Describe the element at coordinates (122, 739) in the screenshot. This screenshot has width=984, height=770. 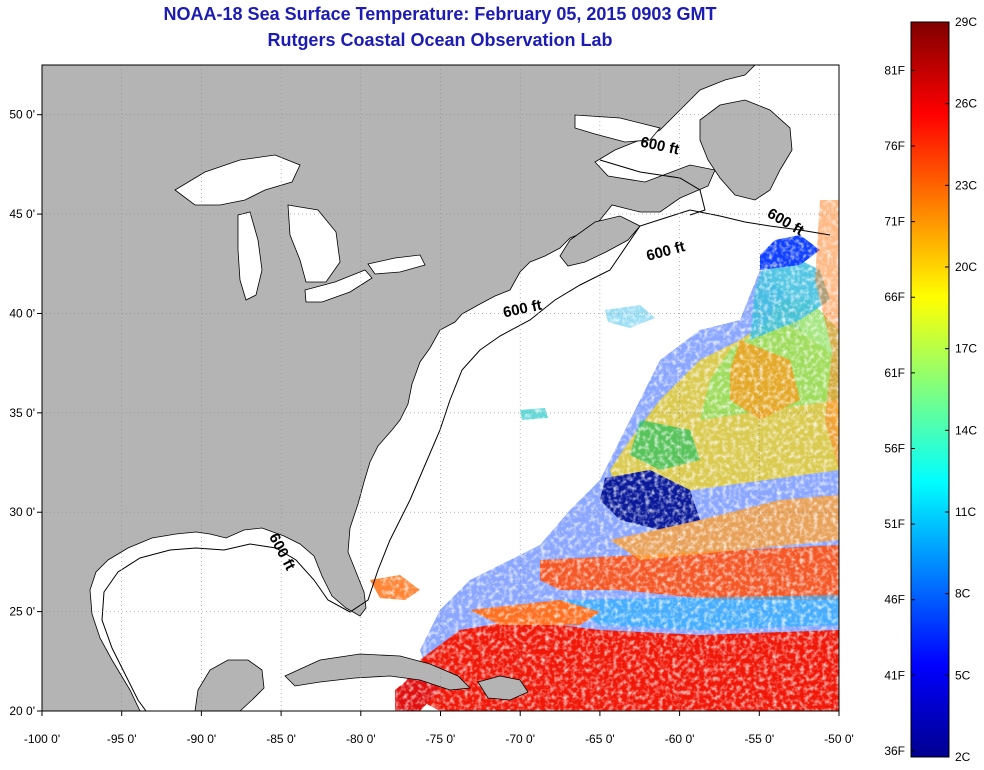
I see `lon-tick-label: -95 0'` at that location.